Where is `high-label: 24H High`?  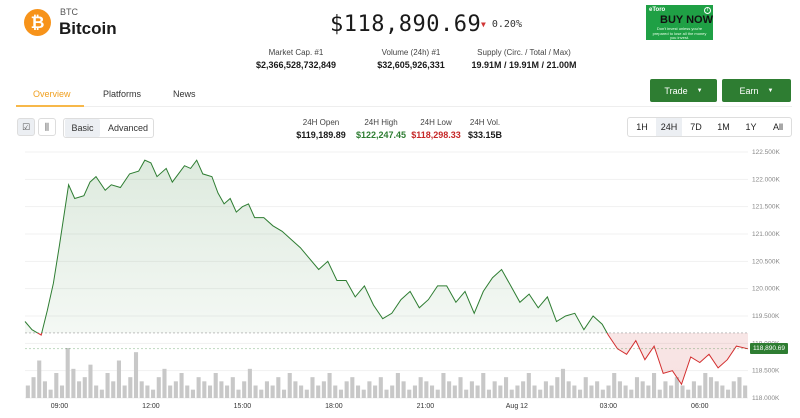
high-label: 24H High is located at coordinates (381, 122).